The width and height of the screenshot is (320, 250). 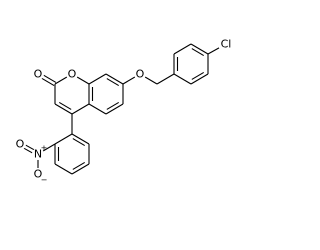 I want to click on nitro-oxygen-anion: O, so click(x=38, y=174).